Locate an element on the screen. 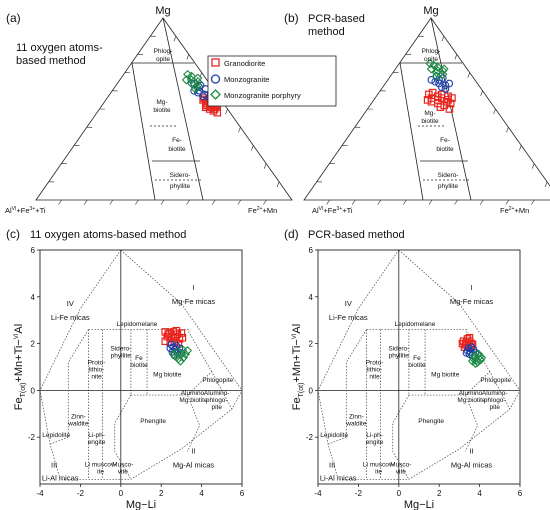 The height and width of the screenshot is (510, 550). panel-b-title-line2: method is located at coordinates (326, 32).